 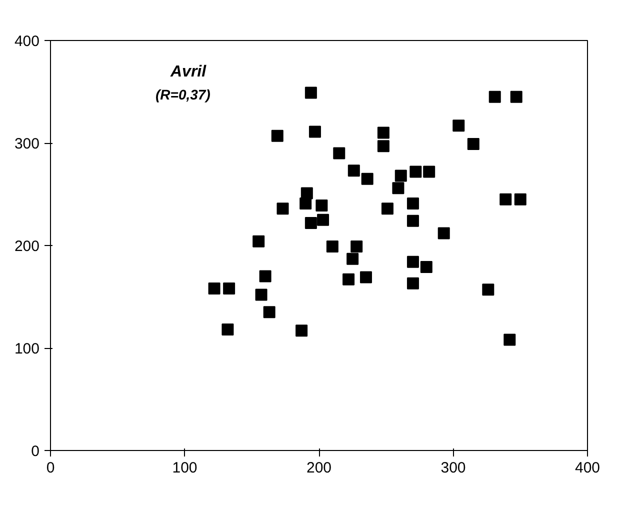 What do you see at coordinates (27, 41) in the screenshot?
I see `y-tick-label: 400` at bounding box center [27, 41].